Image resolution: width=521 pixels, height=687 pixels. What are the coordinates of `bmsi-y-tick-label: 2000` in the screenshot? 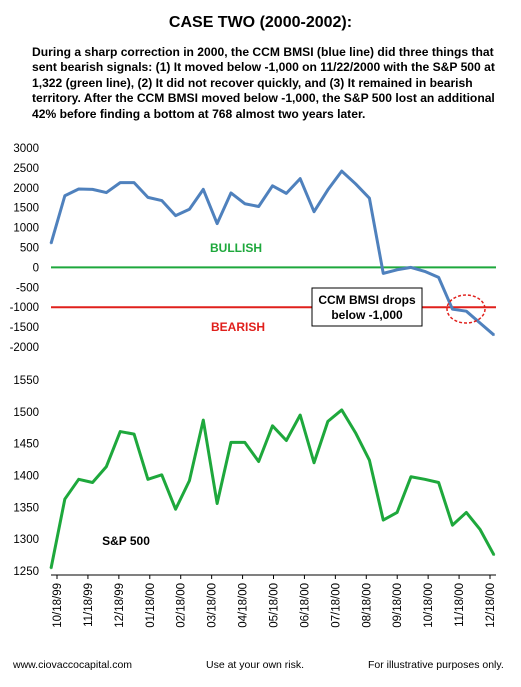 It's located at (26, 189).